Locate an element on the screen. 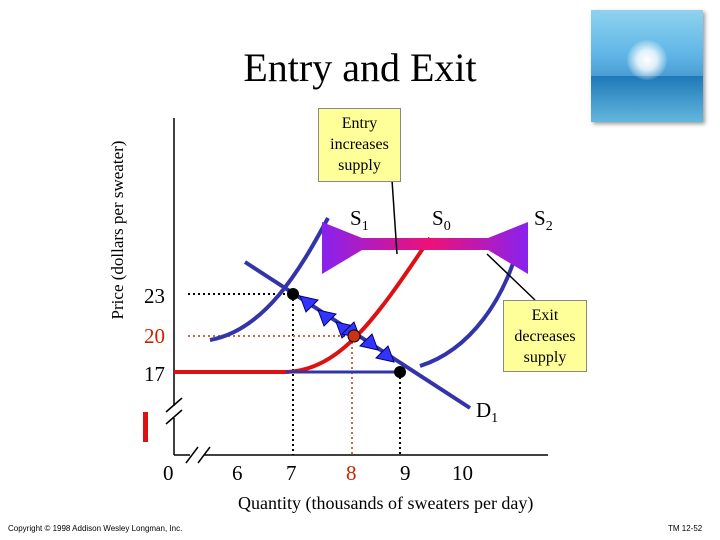  x-tick-9: 9 is located at coordinates (405, 473).